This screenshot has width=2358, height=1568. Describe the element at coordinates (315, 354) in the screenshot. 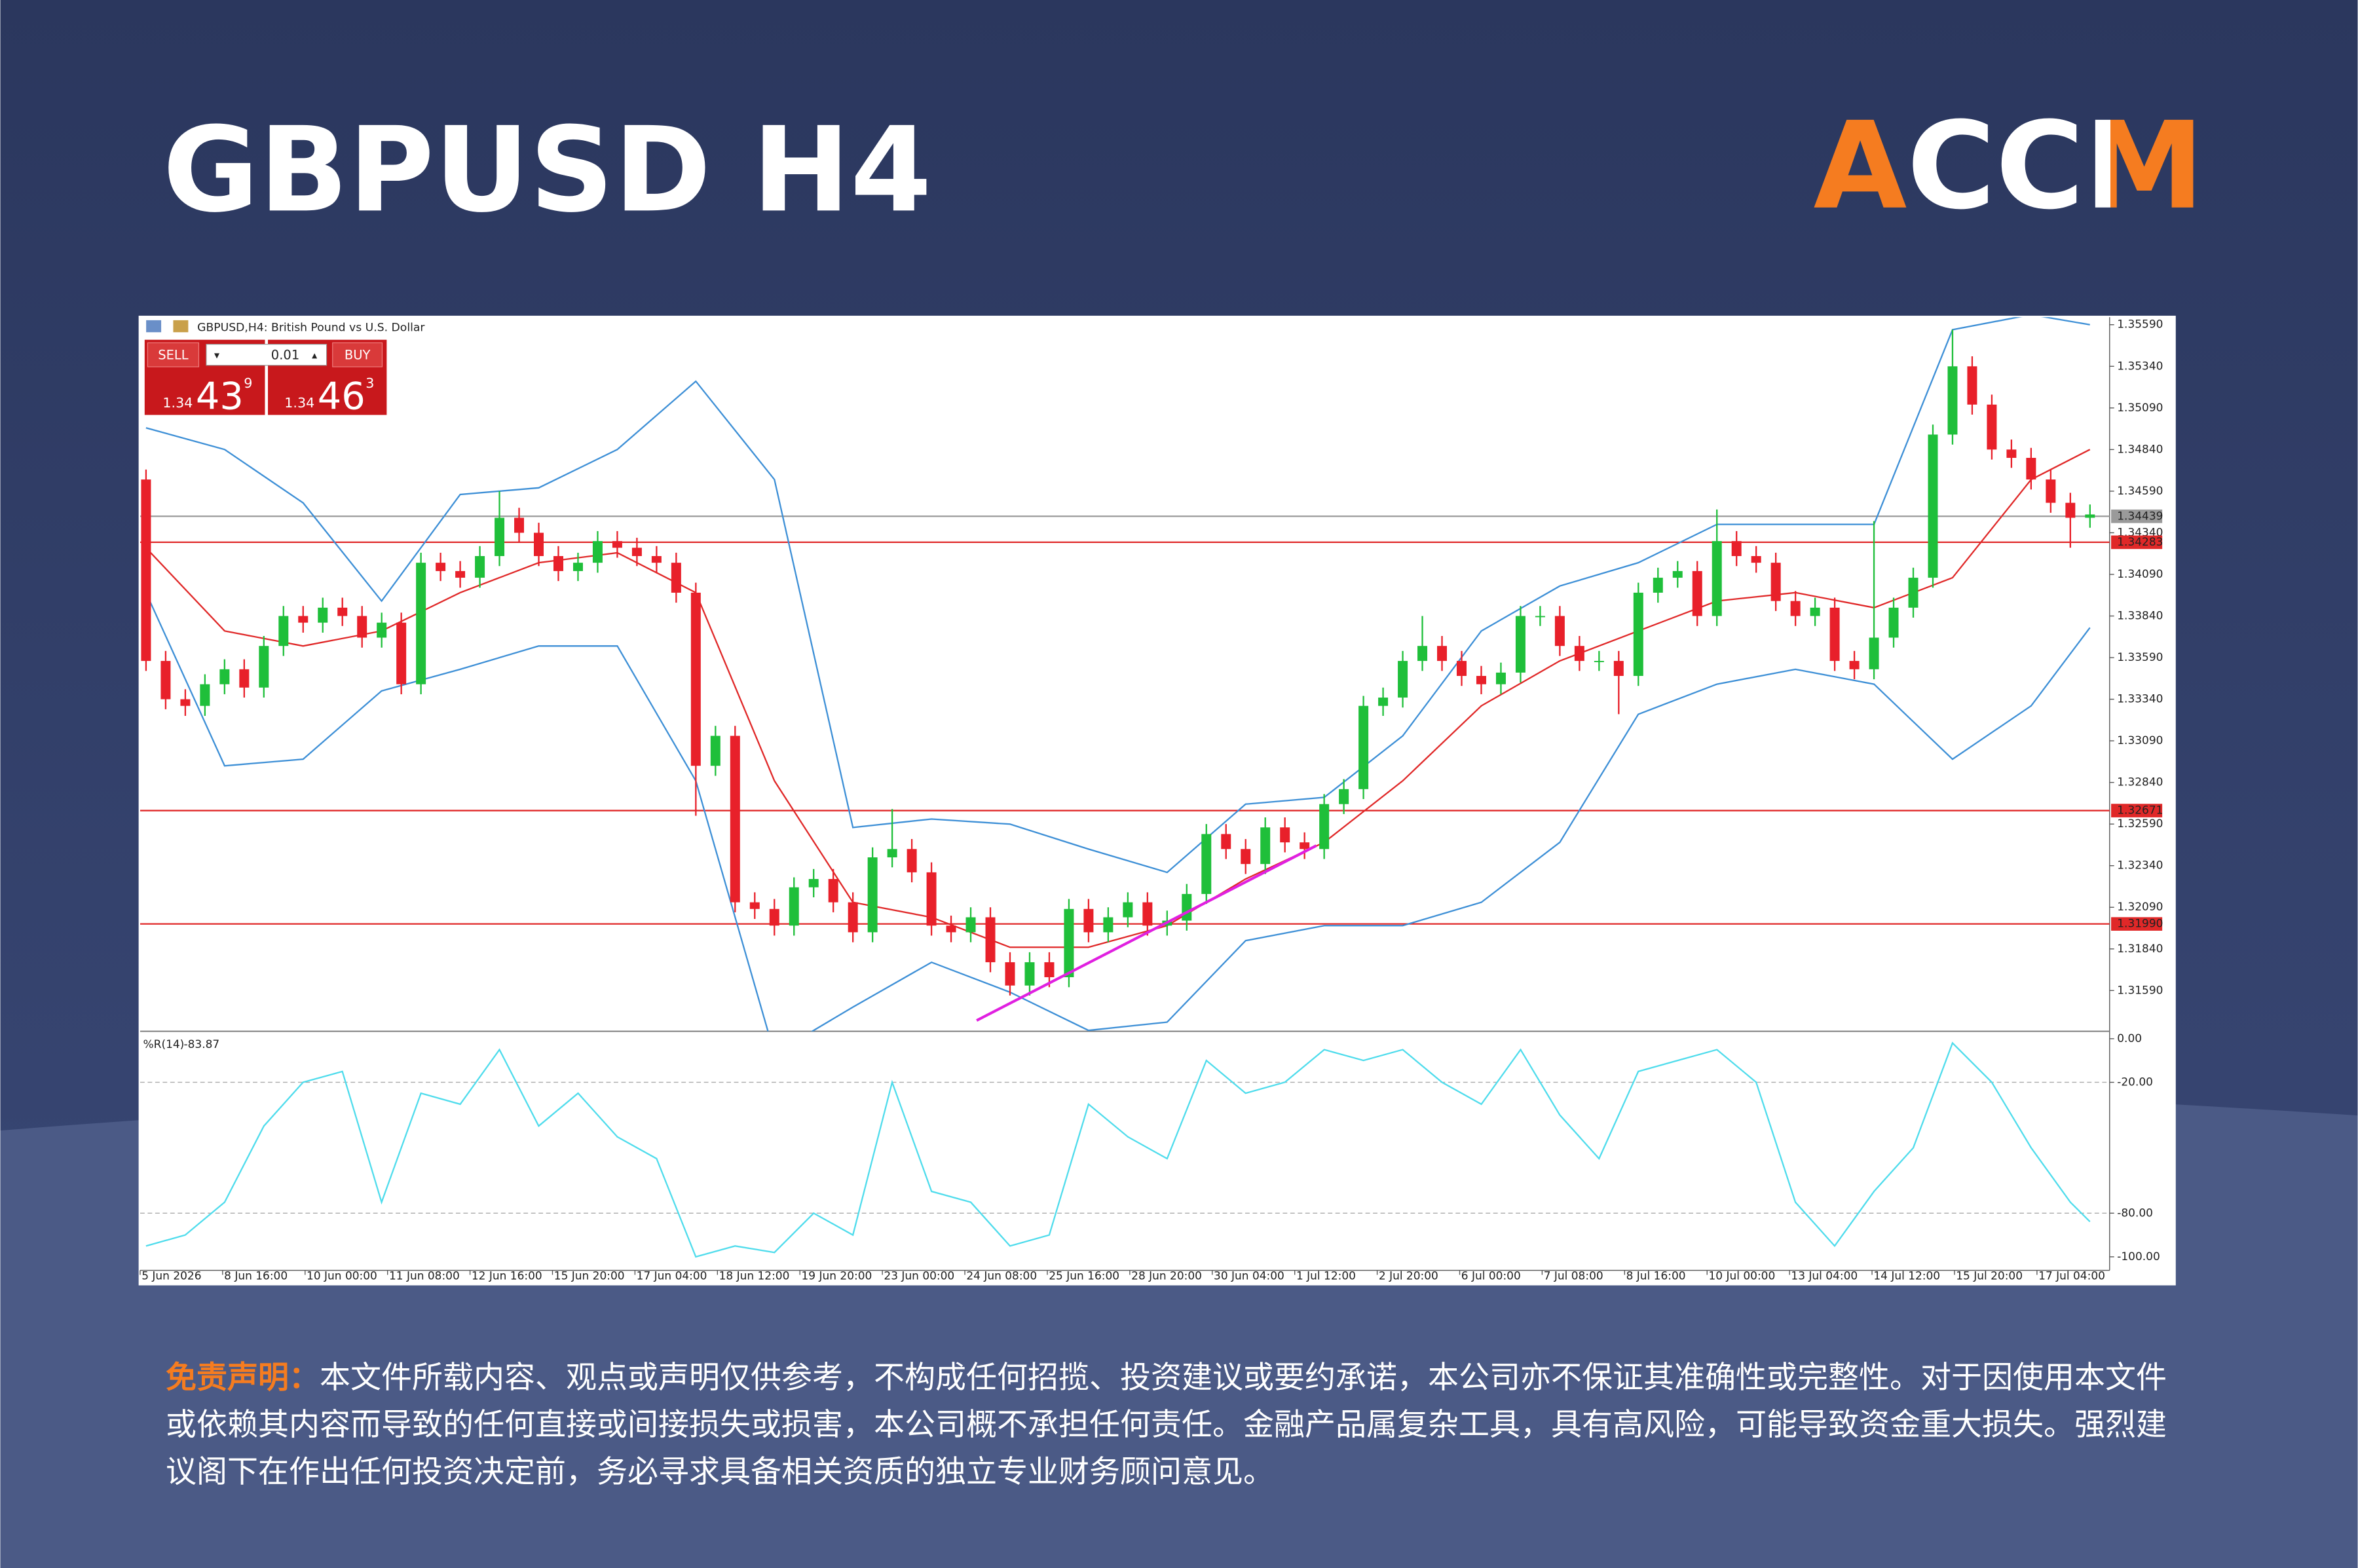

I see `lot-up: ▴` at that location.